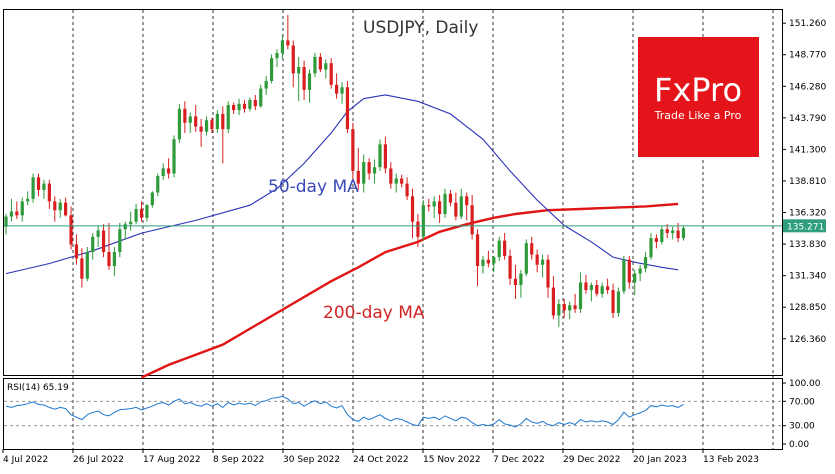 Image resolution: width=835 pixels, height=474 pixels. What do you see at coordinates (802, 427) in the screenshot?
I see `rsi-y-tick-label: 30.00` at bounding box center [802, 427].